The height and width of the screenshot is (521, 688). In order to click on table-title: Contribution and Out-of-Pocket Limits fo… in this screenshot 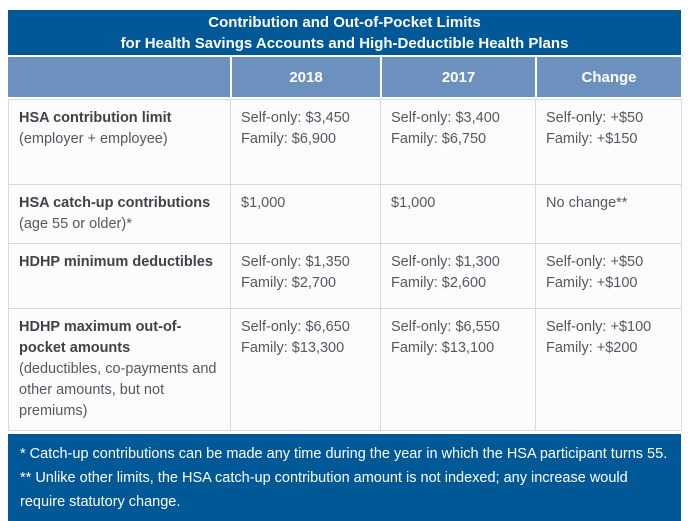, I will do `click(344, 32)`.